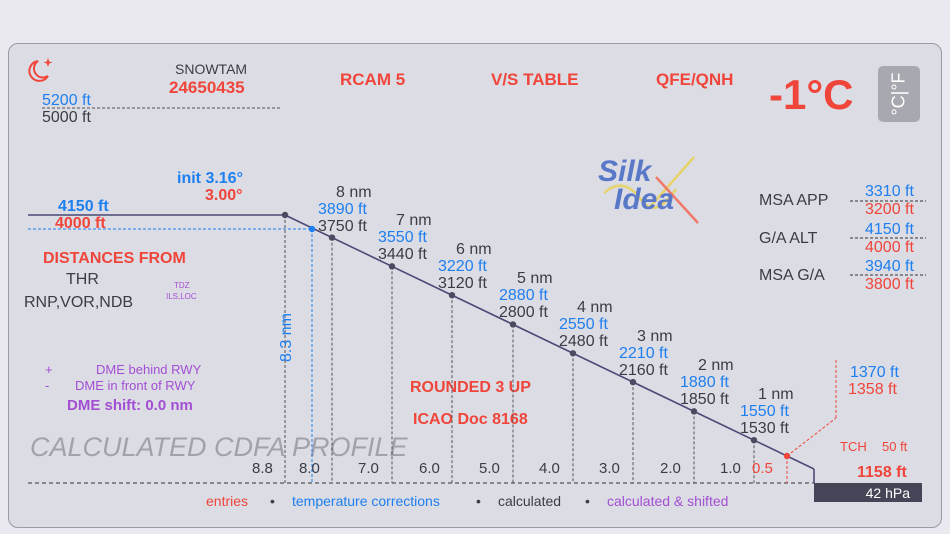  What do you see at coordinates (668, 501) in the screenshot?
I see `legend-shifted: calculated & shifted` at bounding box center [668, 501].